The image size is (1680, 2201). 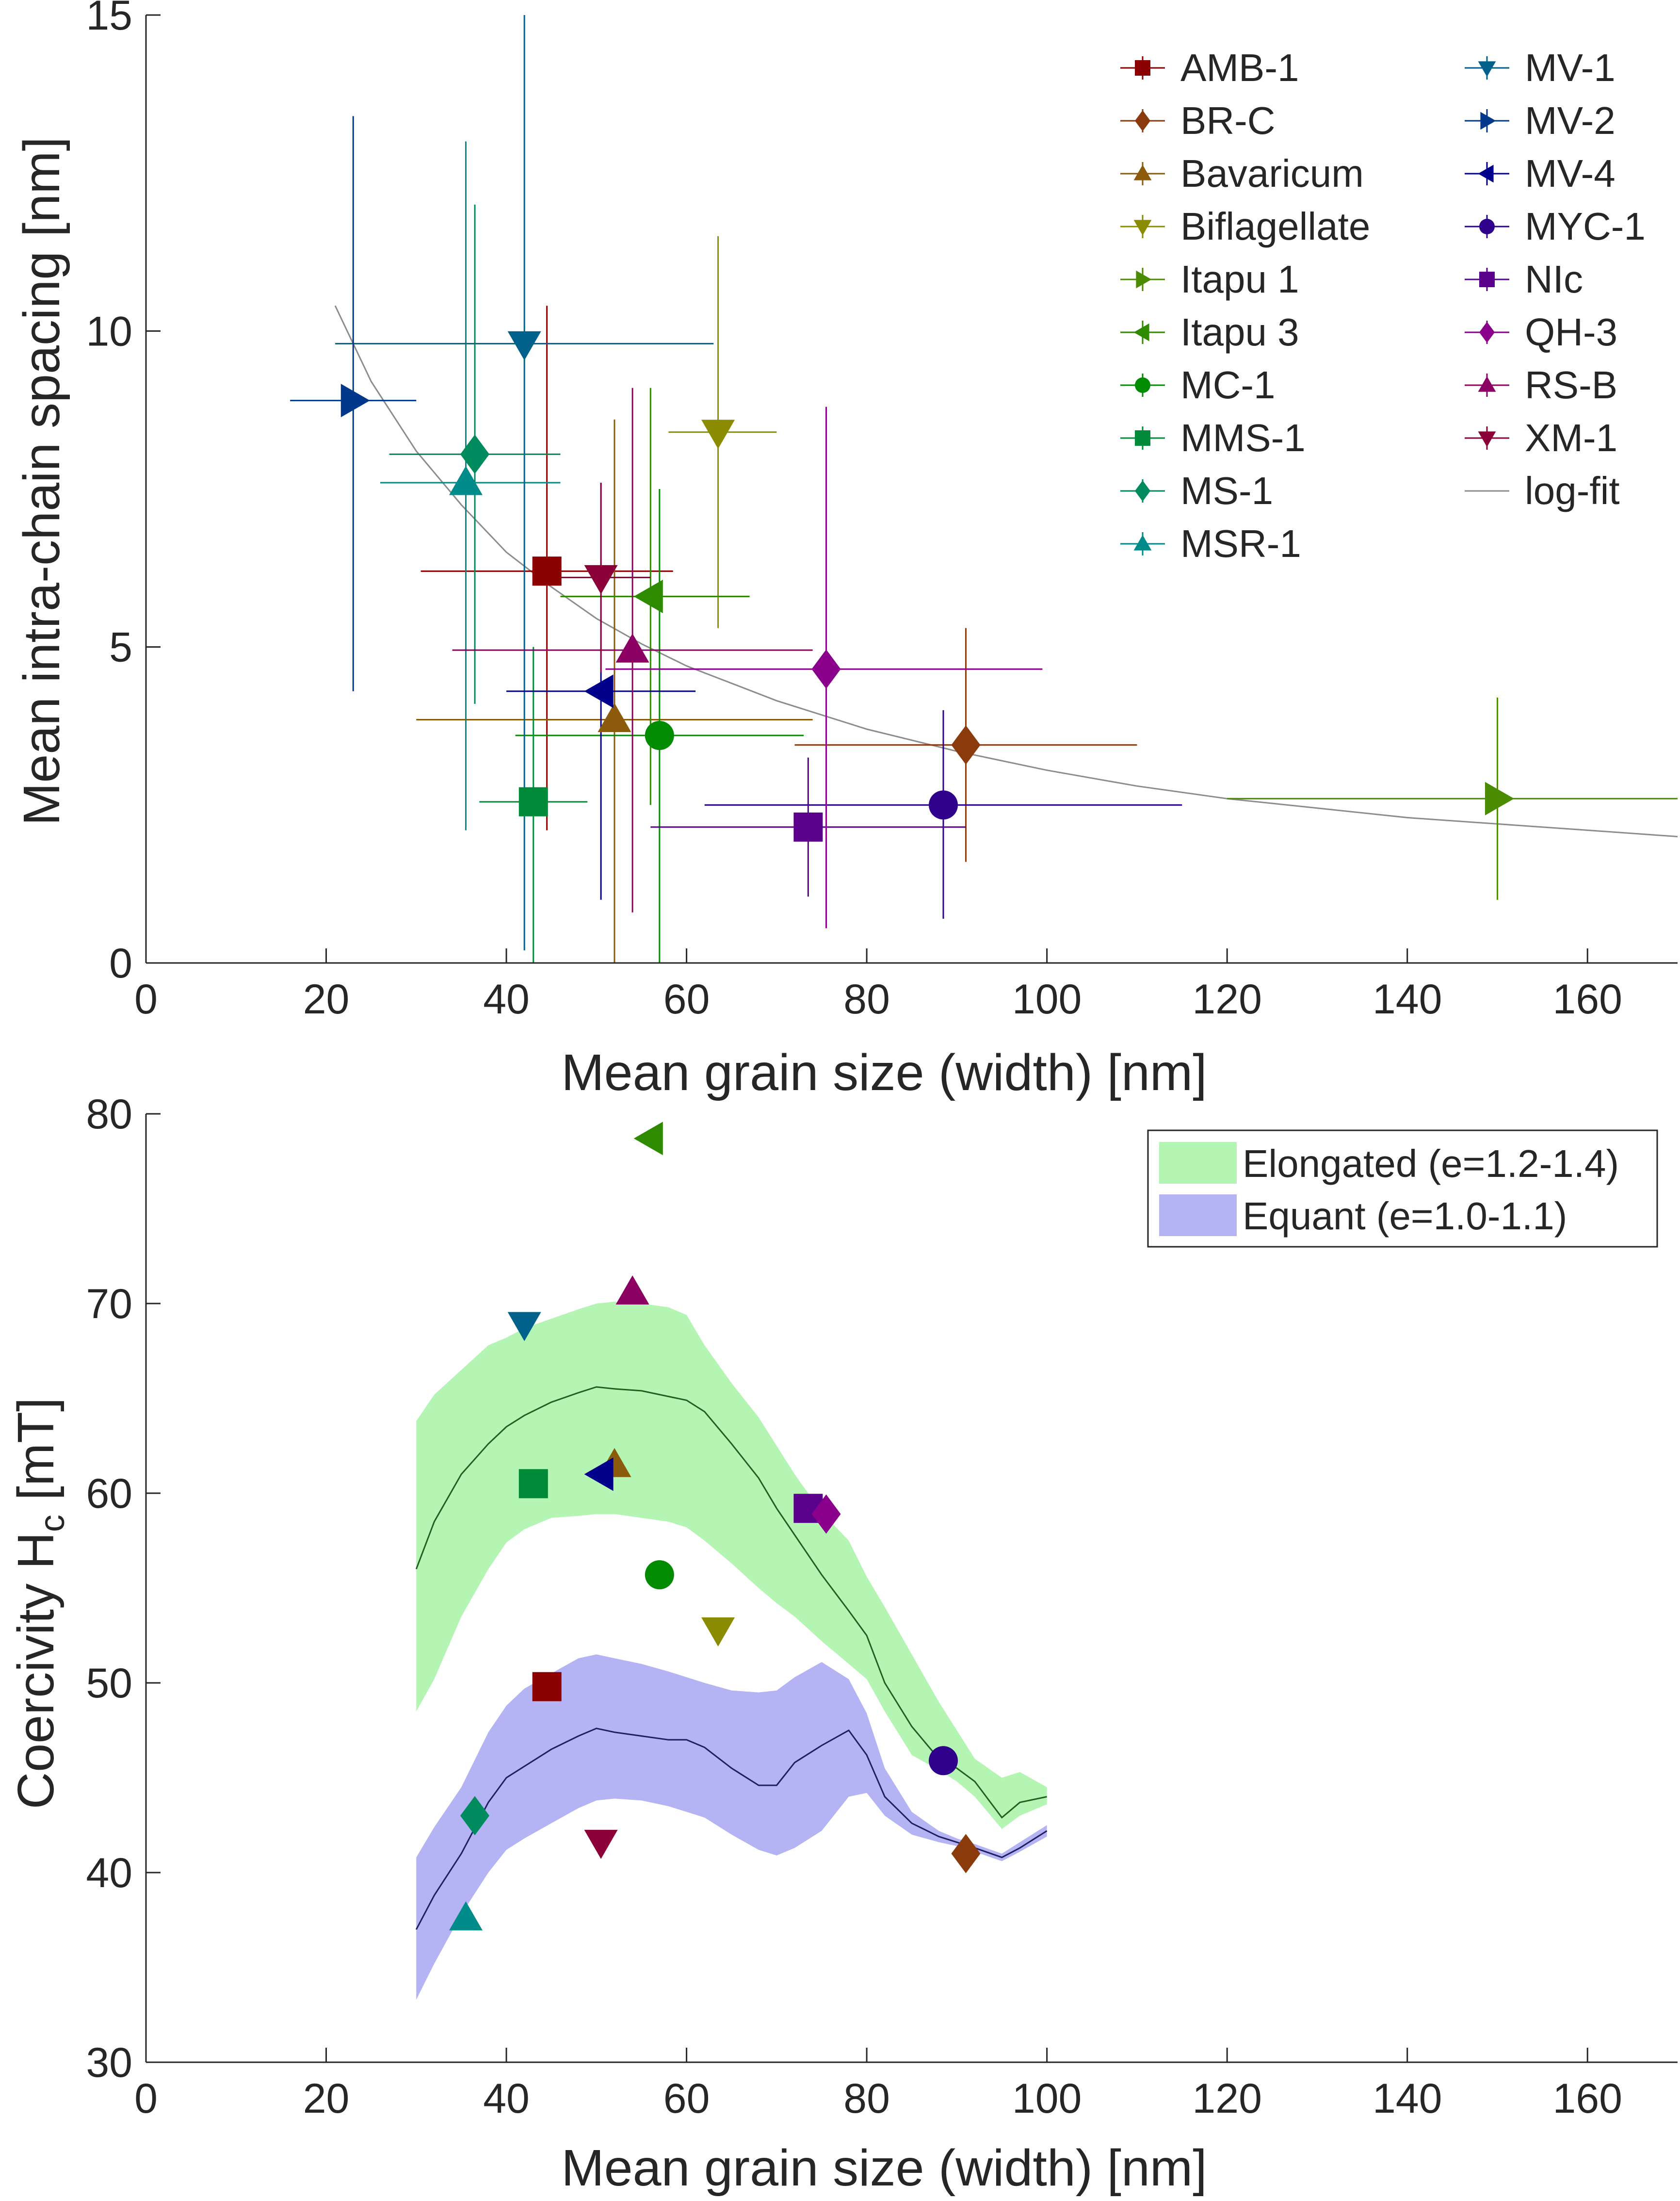 I want to click on band-midline-equant, so click(x=731, y=1829).